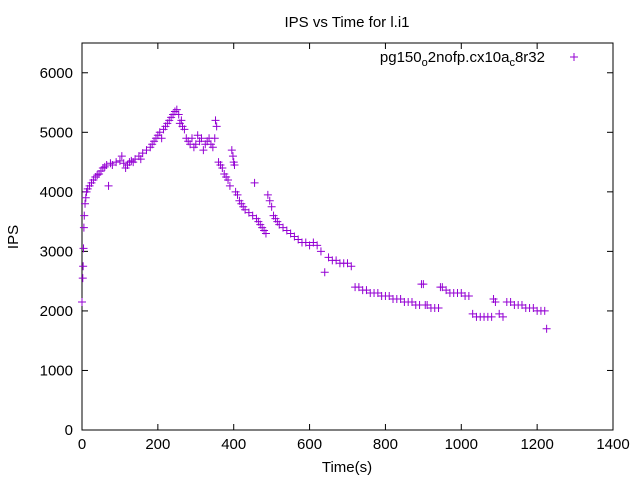 This screenshot has width=640, height=480. I want to click on legend-part-2: o, so click(425, 63).